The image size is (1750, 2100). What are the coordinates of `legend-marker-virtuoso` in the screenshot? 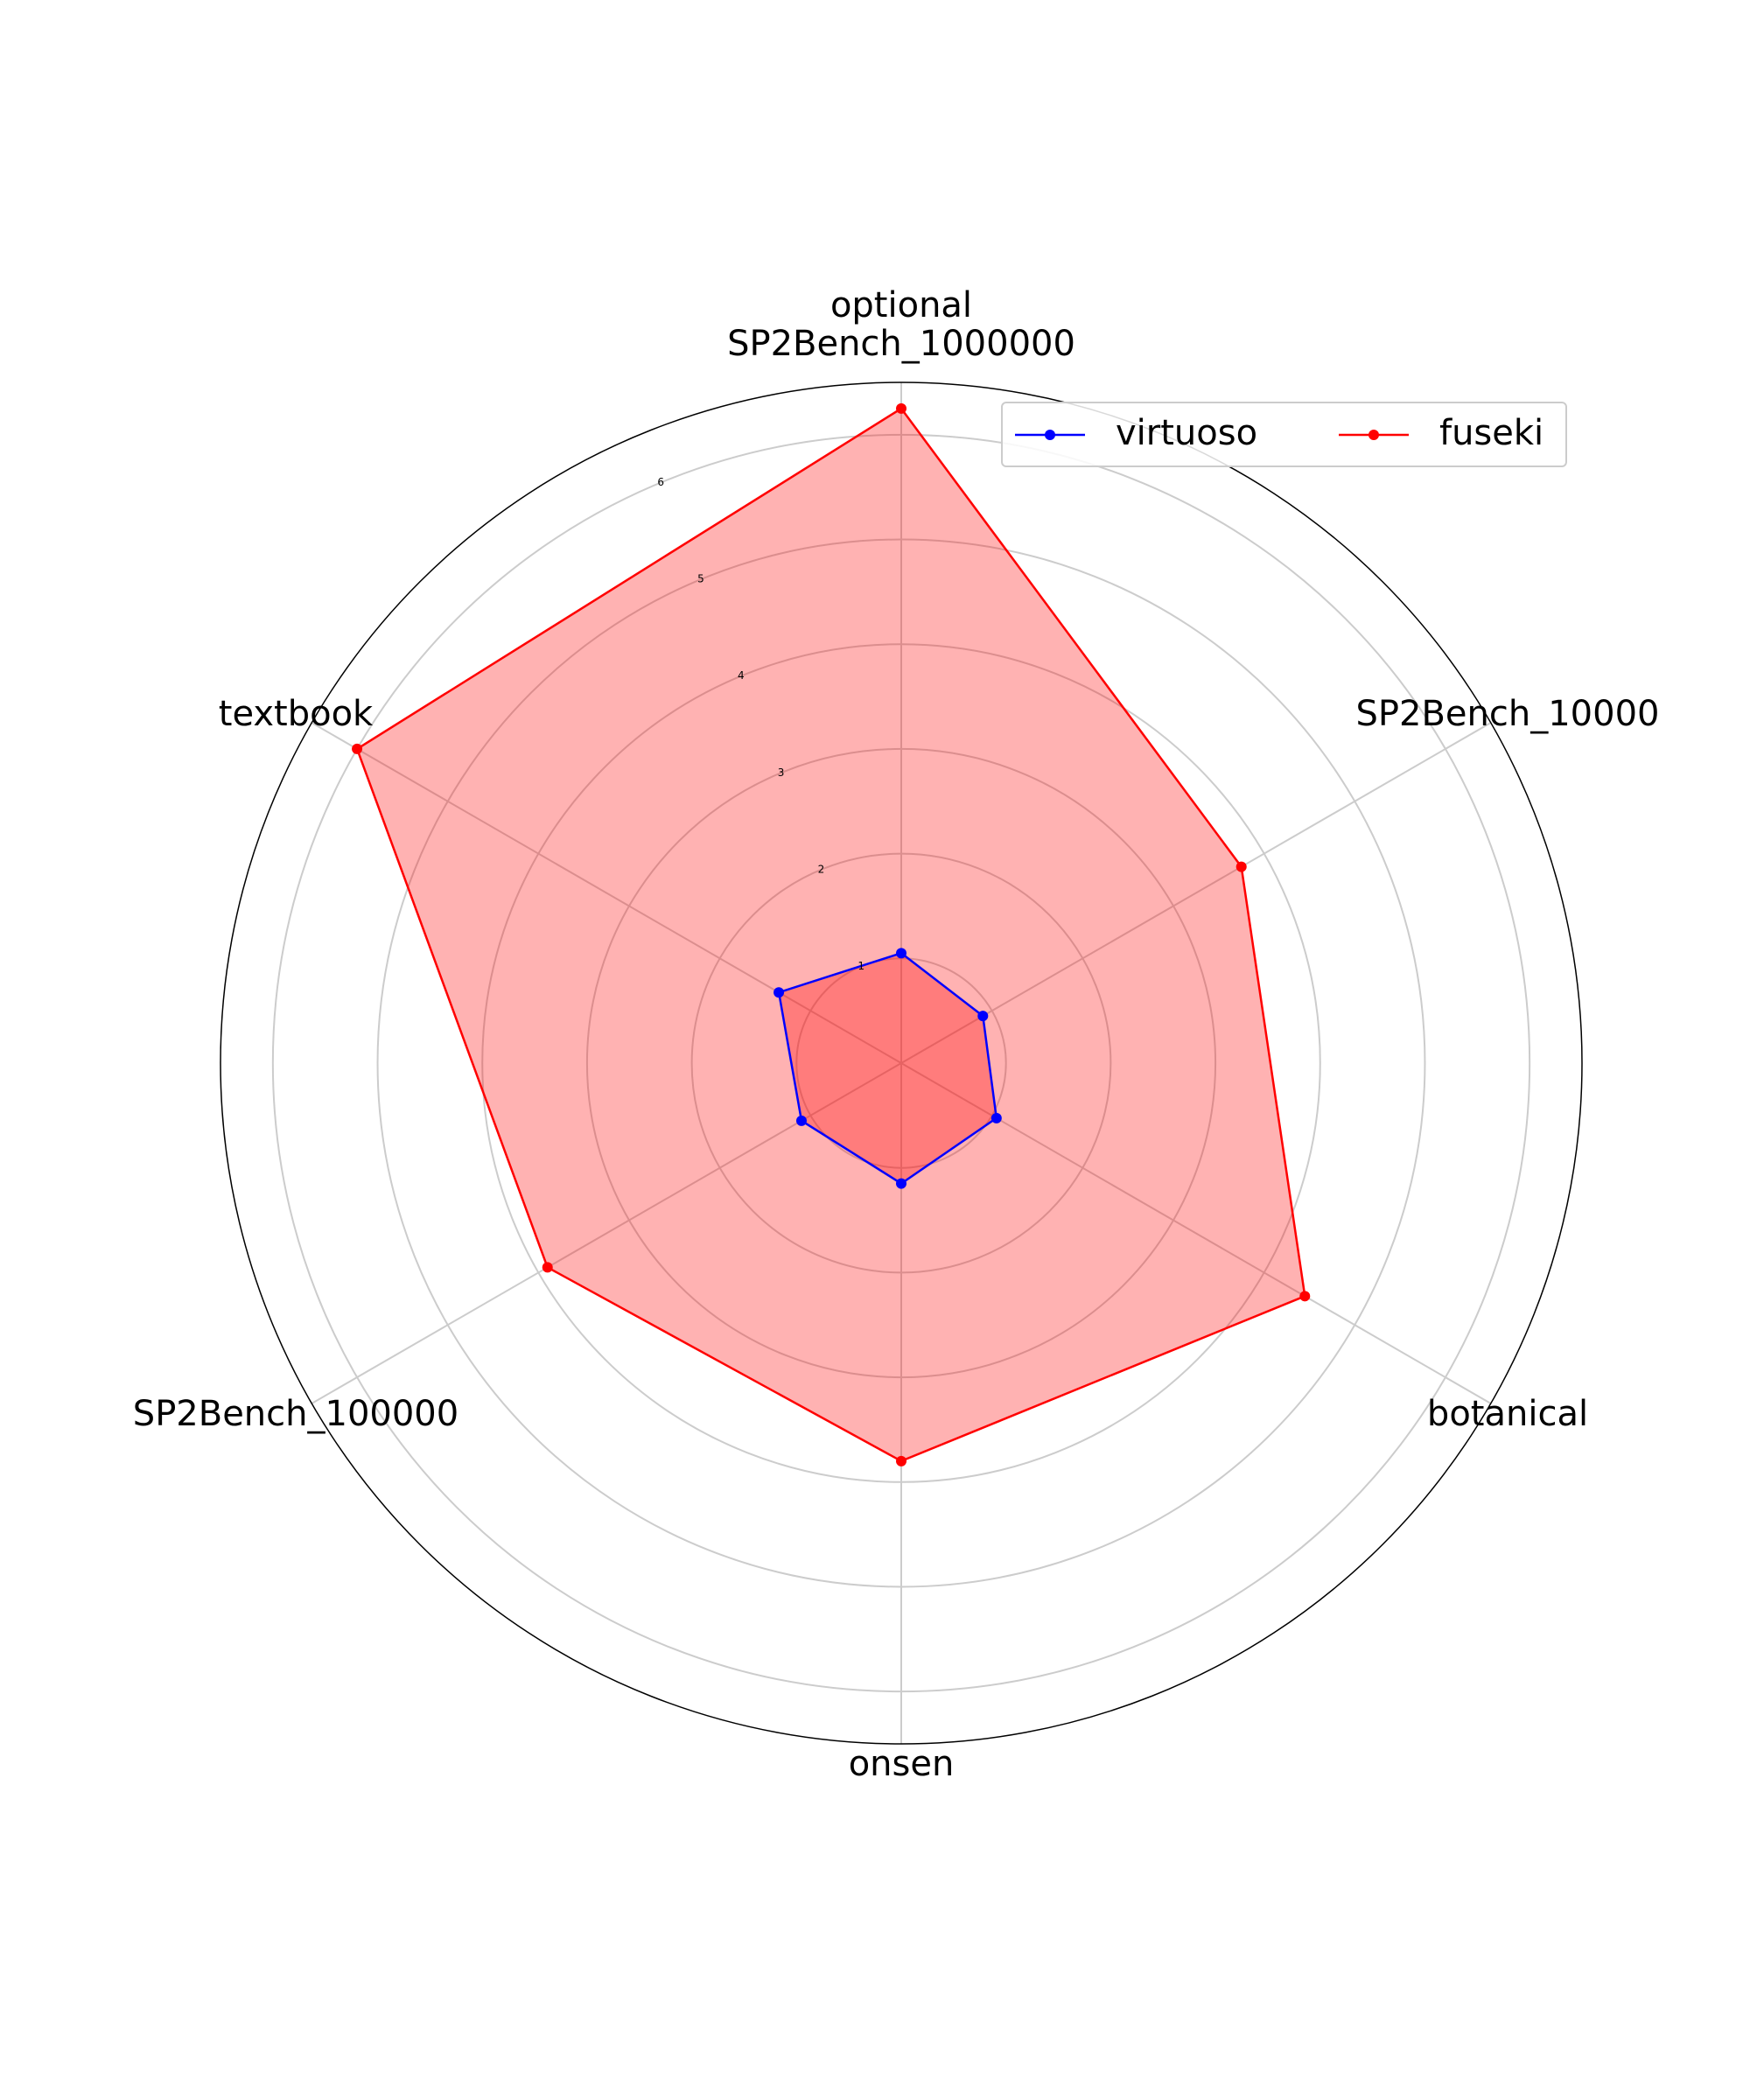 It's located at (1050, 435).